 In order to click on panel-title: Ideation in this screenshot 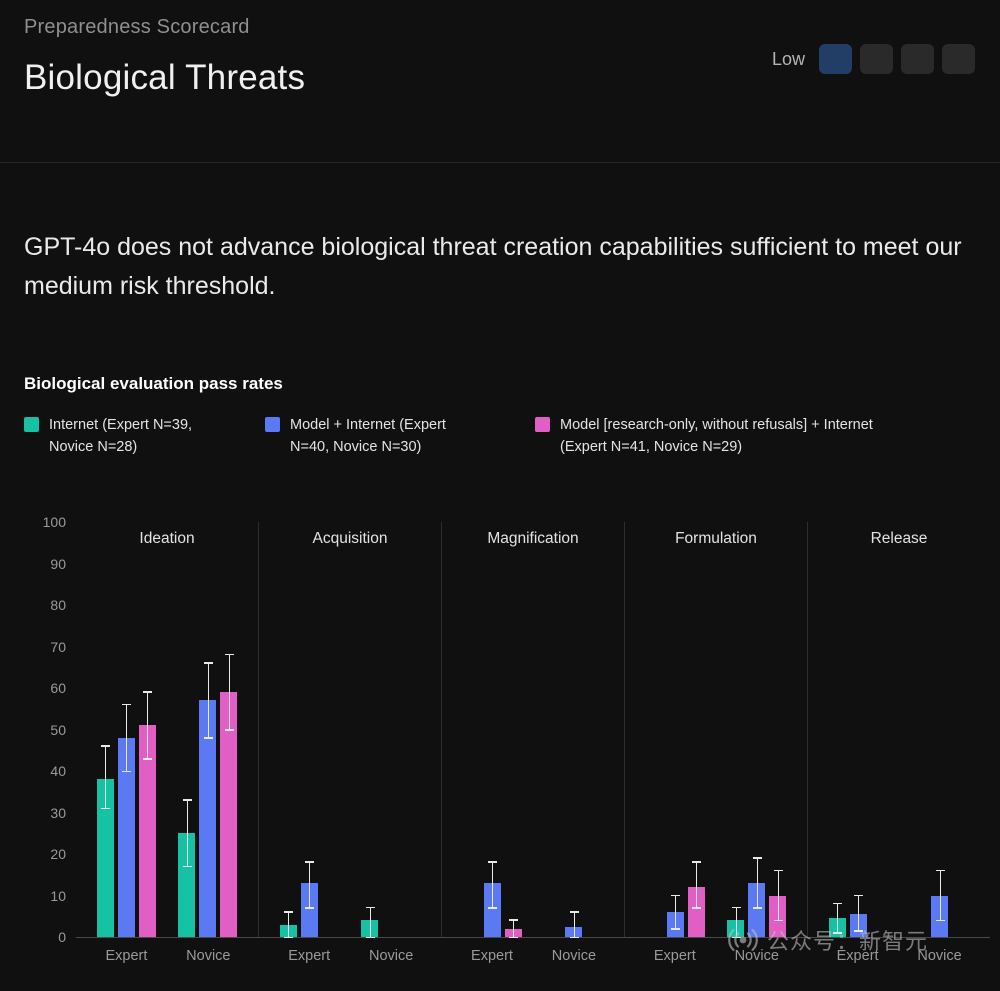, I will do `click(167, 538)`.